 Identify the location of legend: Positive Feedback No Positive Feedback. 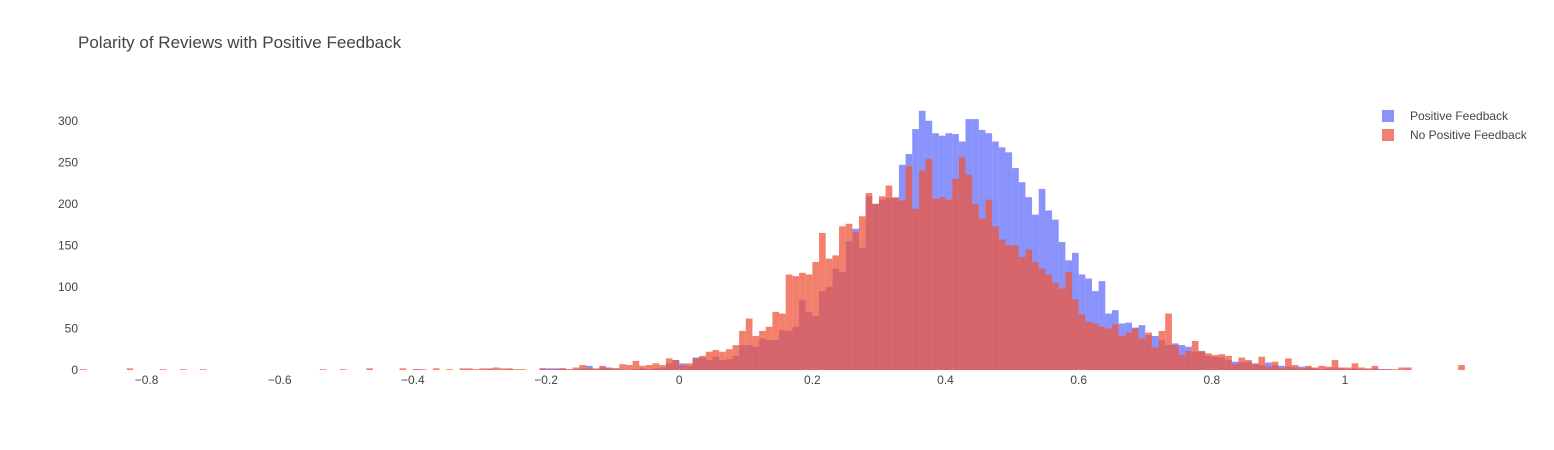
(1454, 125).